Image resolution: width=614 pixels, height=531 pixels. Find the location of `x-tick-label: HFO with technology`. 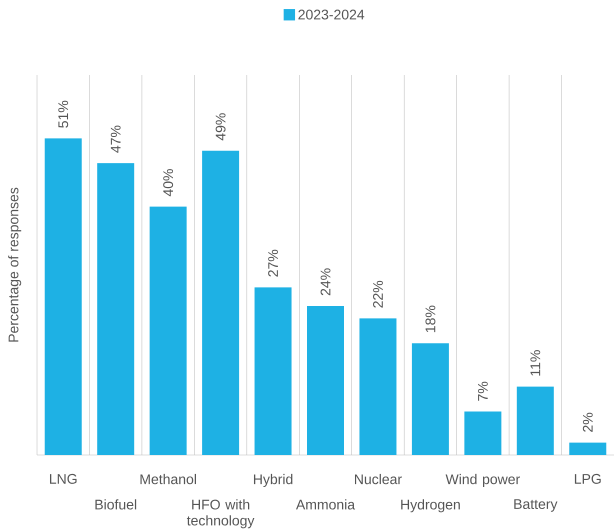

x-tick-label: HFO with technology is located at coordinates (220, 513).